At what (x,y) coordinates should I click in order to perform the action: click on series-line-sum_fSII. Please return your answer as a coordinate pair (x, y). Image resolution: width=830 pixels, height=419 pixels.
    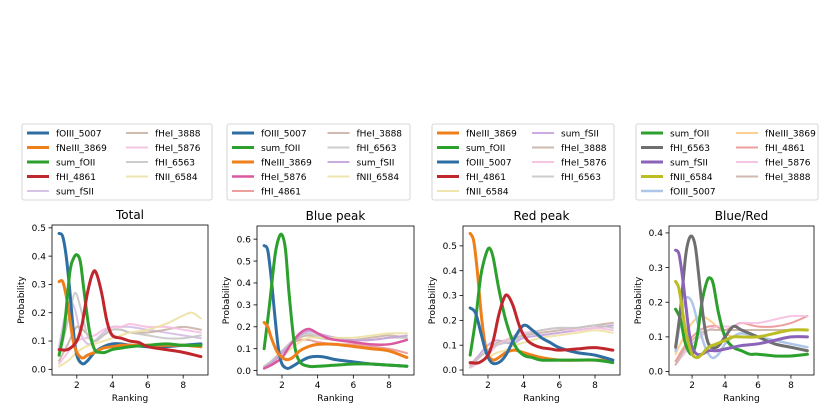
    Looking at the image, I should click on (741, 302).